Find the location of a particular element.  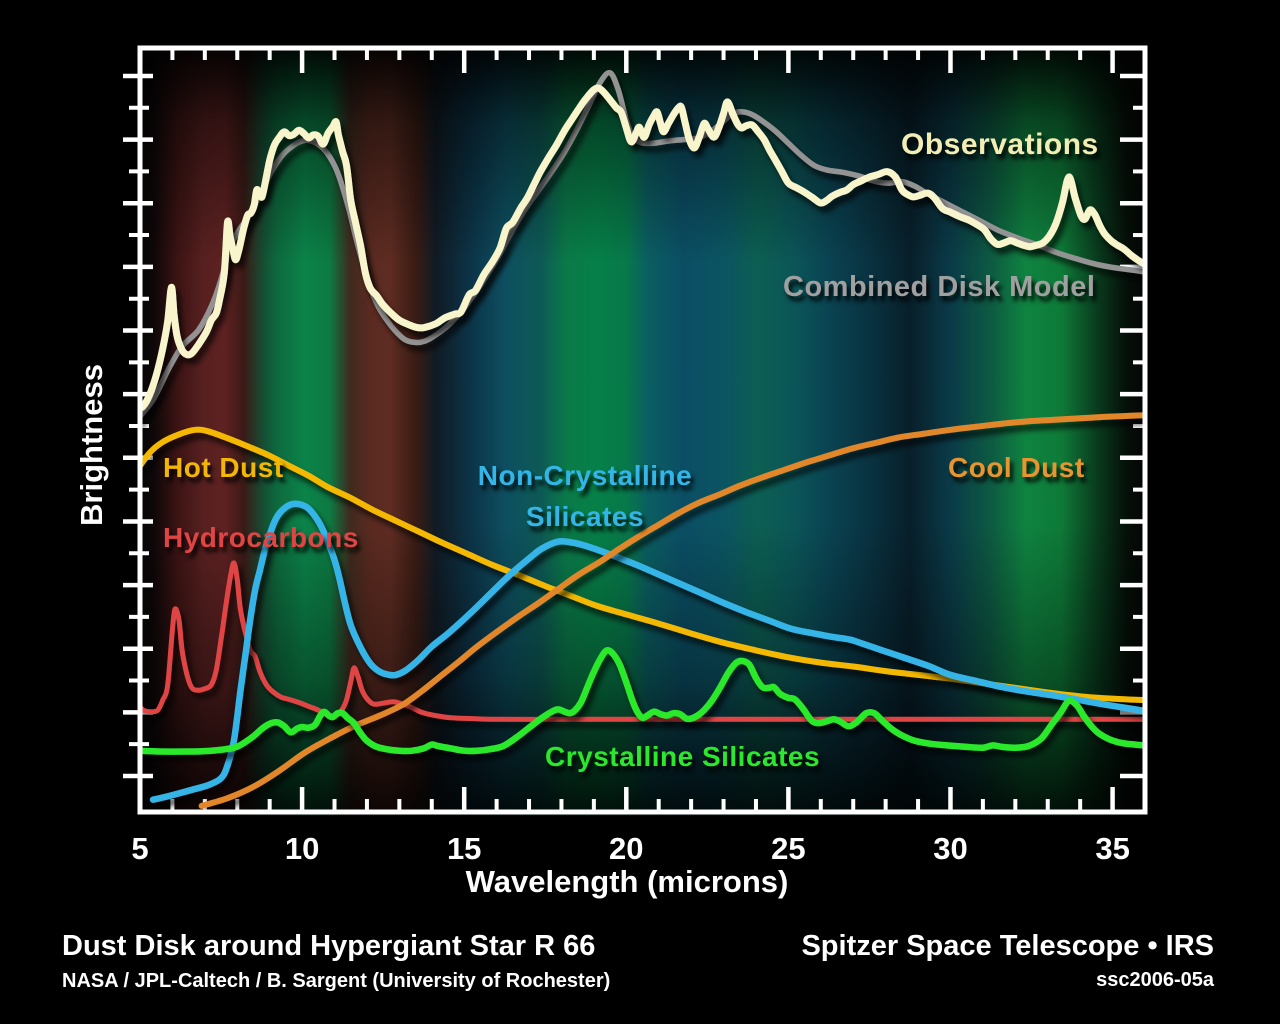

caption-title: Dust Disk around Hypergiant Star R 66 is located at coordinates (329, 946).